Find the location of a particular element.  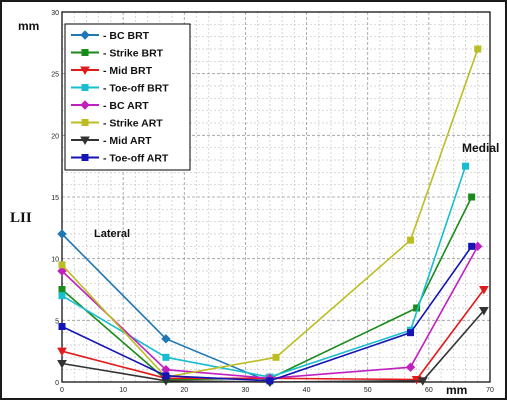

y-tick-label: 0 is located at coordinates (57, 383).